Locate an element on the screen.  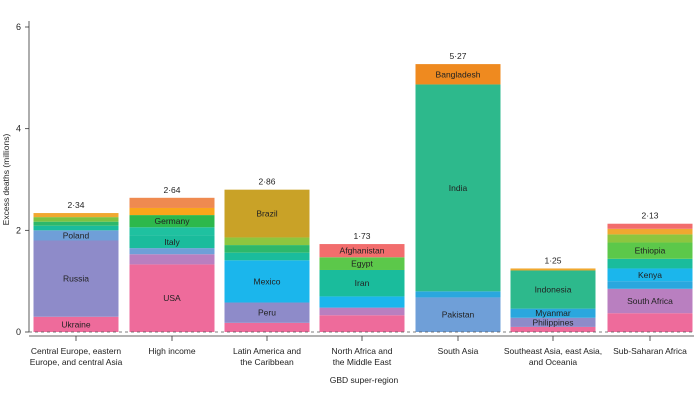
segment-label: Brazil is located at coordinates (266, 214).